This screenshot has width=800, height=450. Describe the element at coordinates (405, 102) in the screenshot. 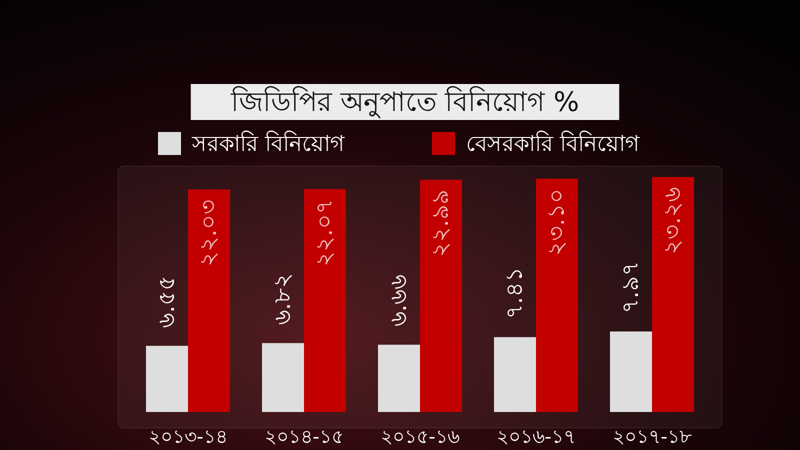

I see `chart-title: জিডিপির অনুপাতে বিনিয়োগ %` at that location.